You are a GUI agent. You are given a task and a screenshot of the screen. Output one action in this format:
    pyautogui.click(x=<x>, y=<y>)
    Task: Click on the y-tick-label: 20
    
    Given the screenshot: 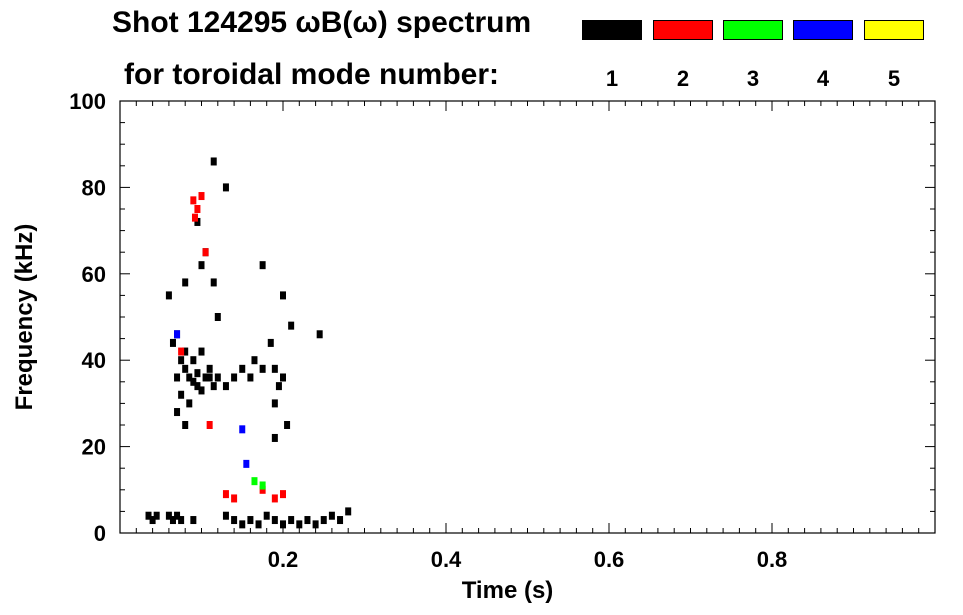 What is the action you would take?
    pyautogui.click(x=94, y=447)
    